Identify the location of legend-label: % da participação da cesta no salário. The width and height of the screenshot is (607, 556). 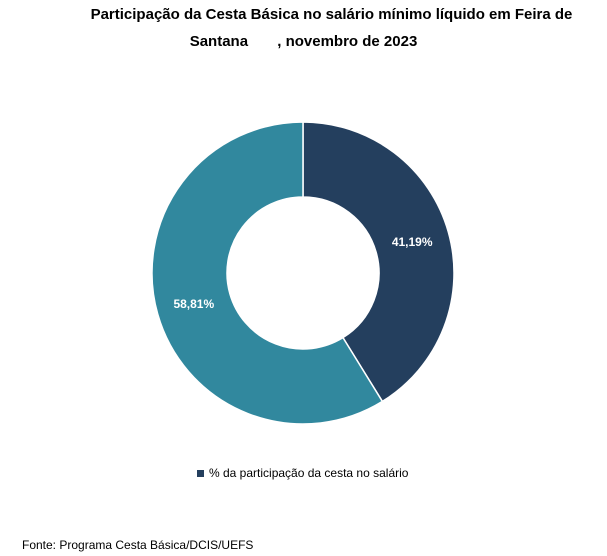
(309, 473).